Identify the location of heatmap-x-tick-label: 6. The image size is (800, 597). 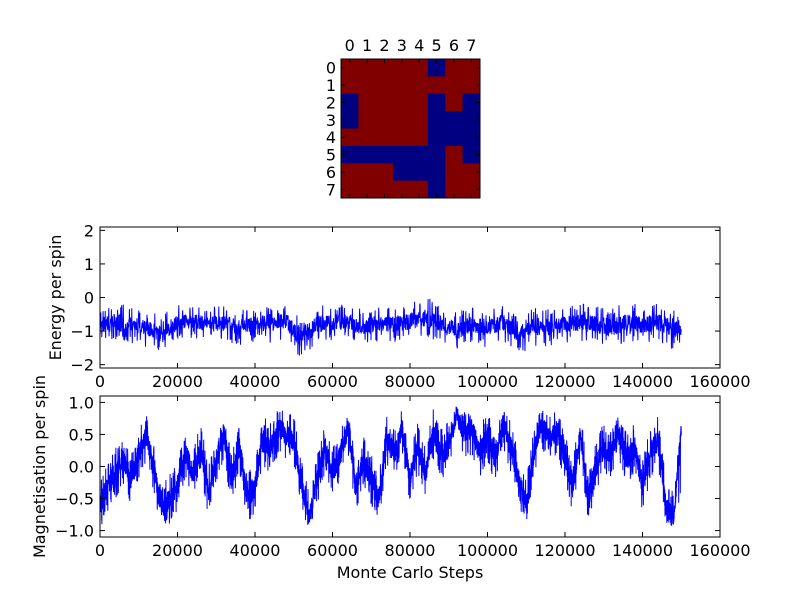
(454, 45).